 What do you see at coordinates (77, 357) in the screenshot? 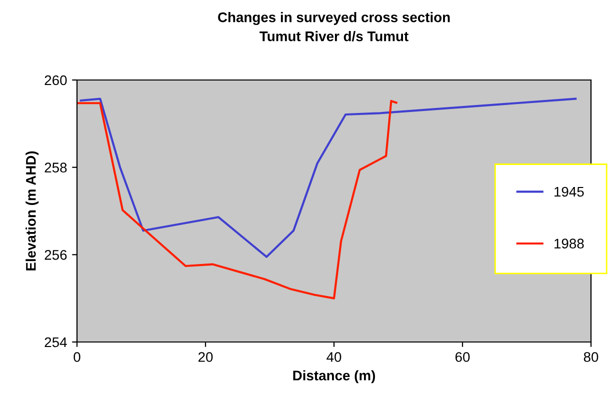
I see `x-tick-label: 0` at bounding box center [77, 357].